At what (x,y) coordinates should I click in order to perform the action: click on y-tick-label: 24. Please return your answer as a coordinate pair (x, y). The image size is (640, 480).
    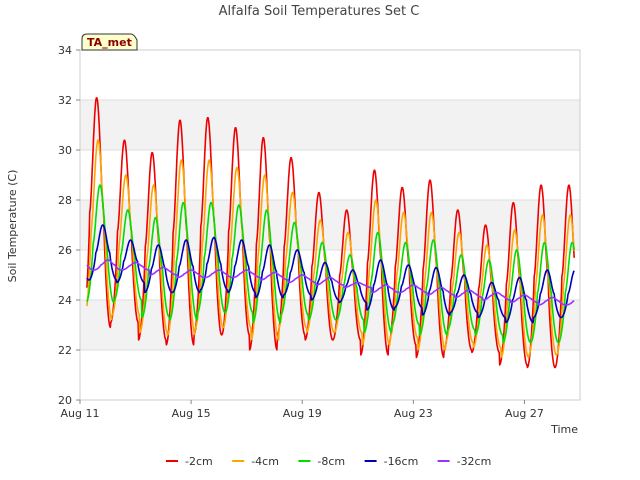
    Looking at the image, I should click on (65, 300).